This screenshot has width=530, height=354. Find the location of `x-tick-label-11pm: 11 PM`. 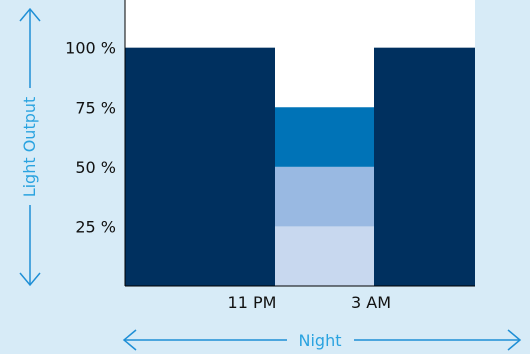

x-tick-label-11pm: 11 PM is located at coordinates (252, 302).